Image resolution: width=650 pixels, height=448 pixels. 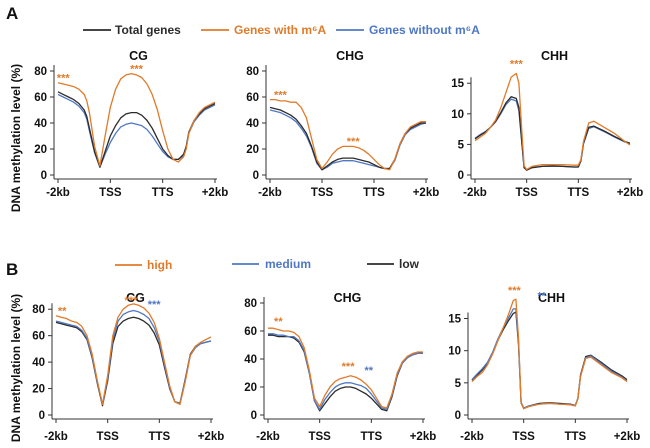 What do you see at coordinates (409, 264) in the screenshot?
I see `legend-b-low: low` at bounding box center [409, 264].